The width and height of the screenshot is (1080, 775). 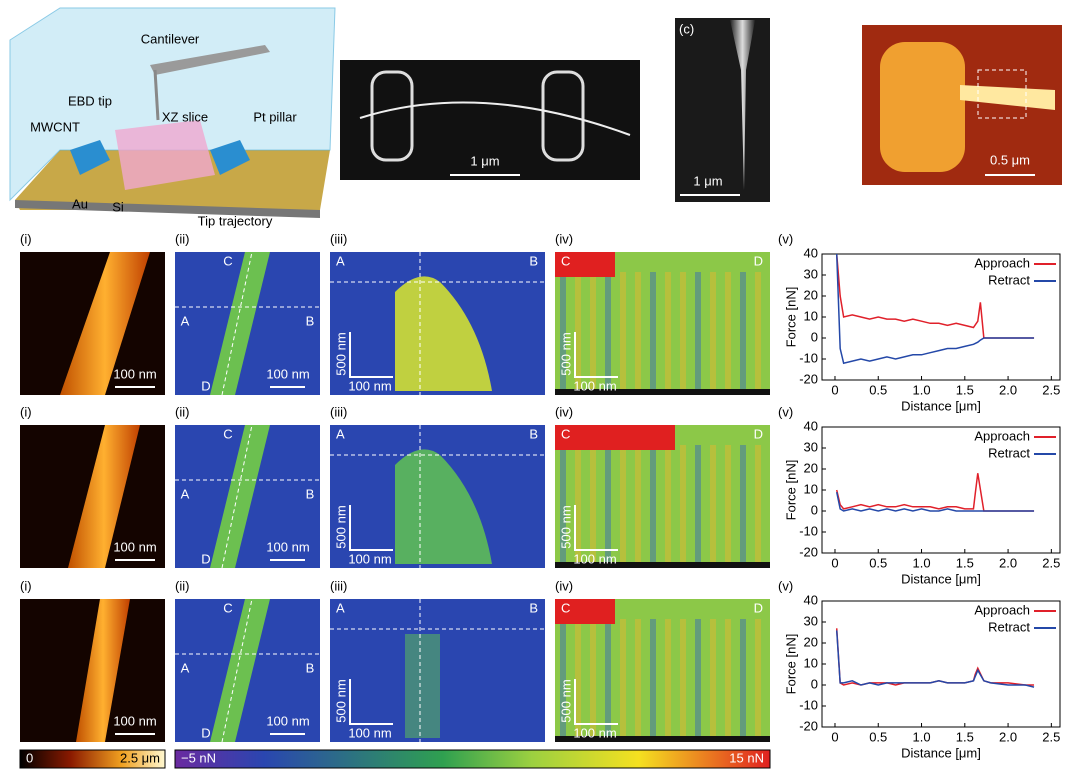 What do you see at coordinates (790, 490) in the screenshot?
I see `y-axis-label: Force [nN]` at bounding box center [790, 490].